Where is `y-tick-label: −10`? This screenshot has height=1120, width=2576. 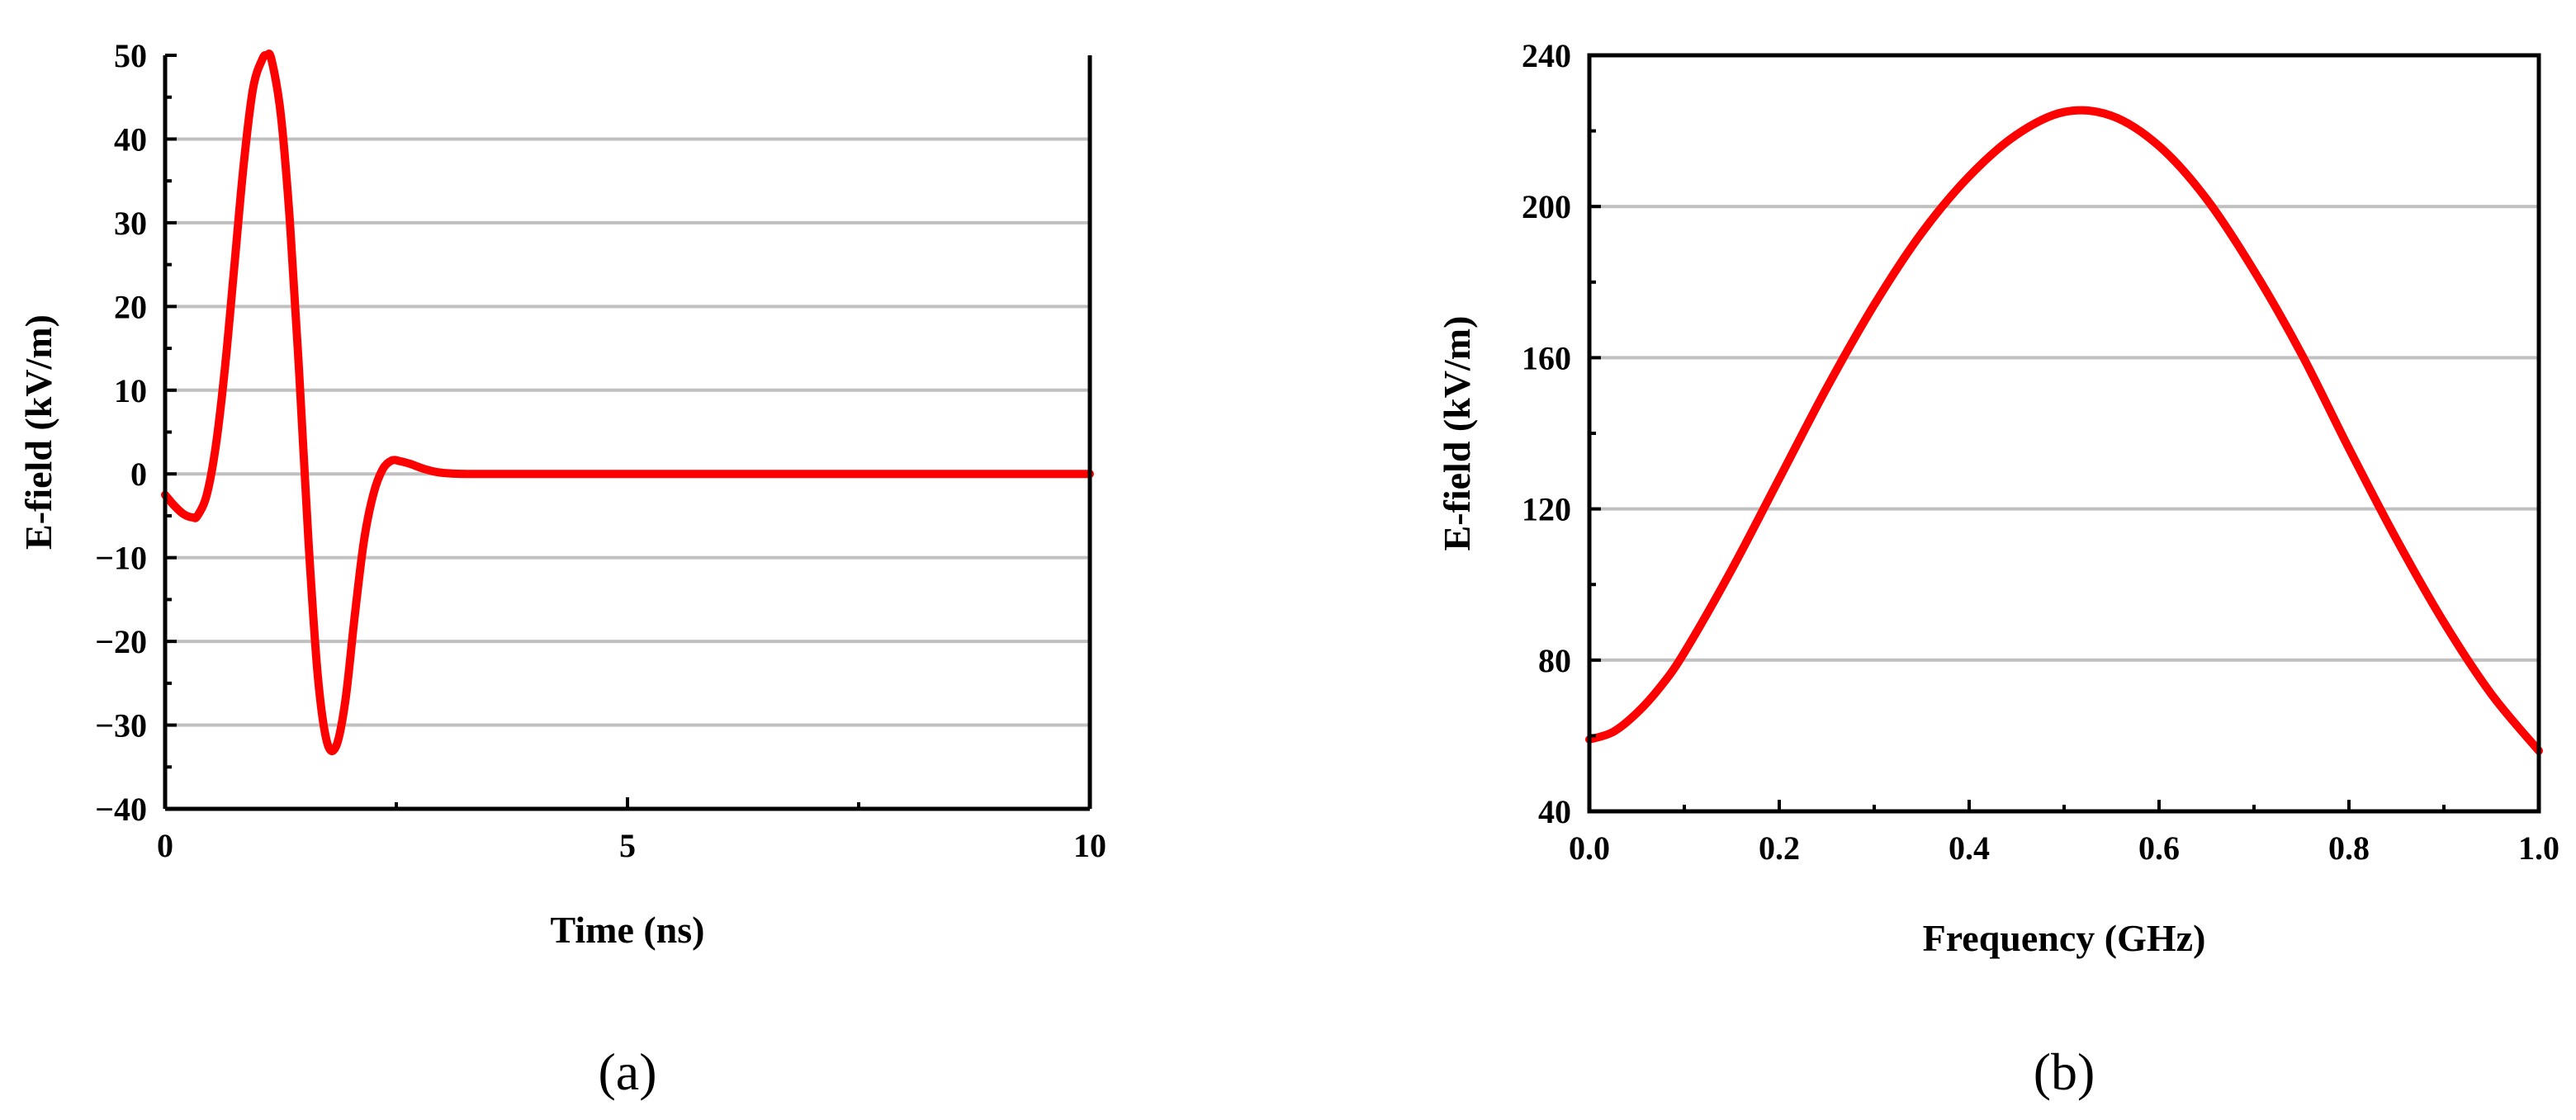
y-tick-label: −10 is located at coordinates (121, 558).